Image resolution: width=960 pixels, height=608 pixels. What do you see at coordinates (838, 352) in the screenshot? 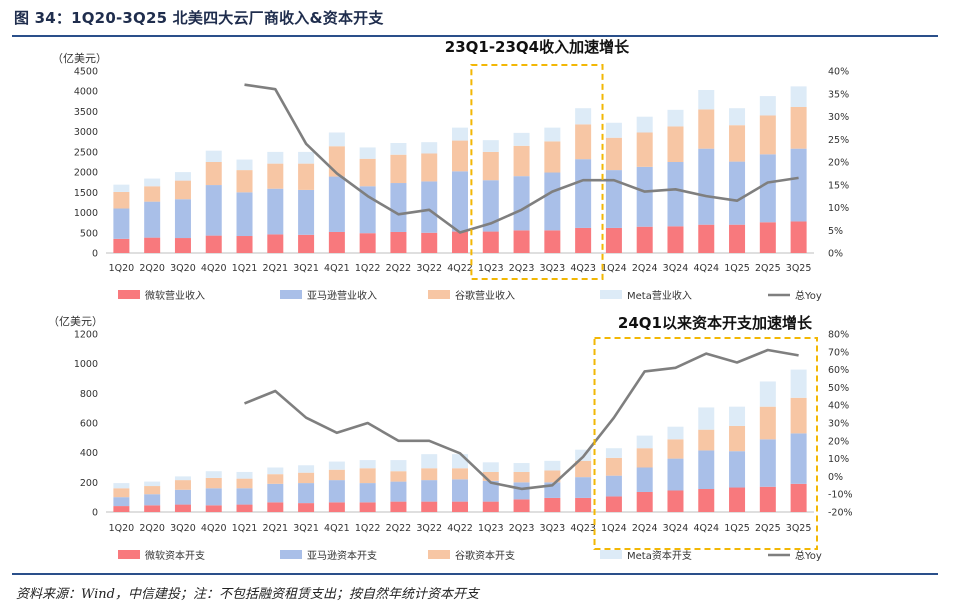
I see `y2-tick-label: 70%` at bounding box center [838, 352].